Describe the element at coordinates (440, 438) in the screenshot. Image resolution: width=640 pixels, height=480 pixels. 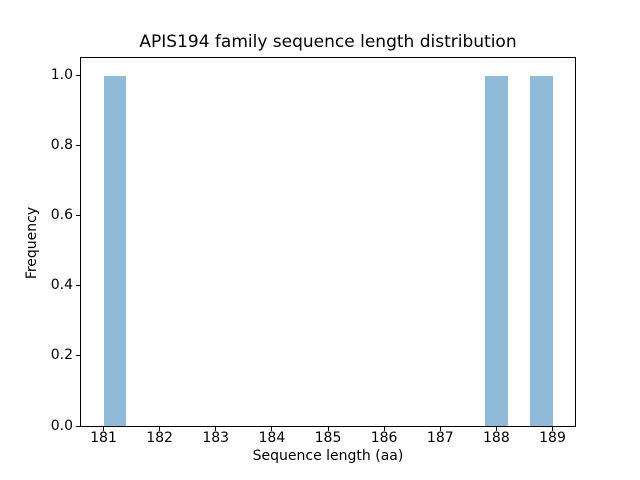
I see `x-tick-label: 187` at that location.